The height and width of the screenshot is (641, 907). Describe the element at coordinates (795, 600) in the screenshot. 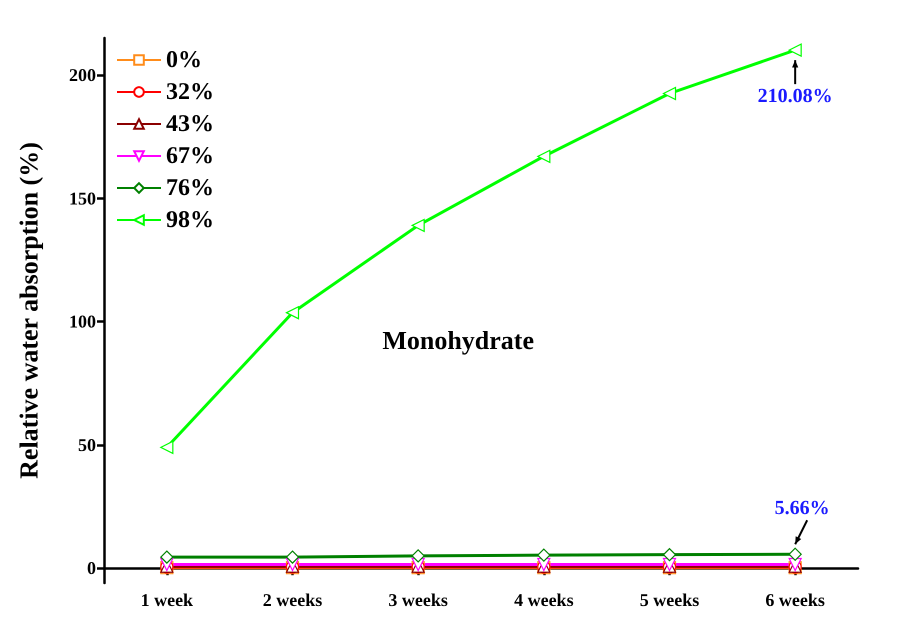

I see `x-tick-label: 6 weeks` at that location.